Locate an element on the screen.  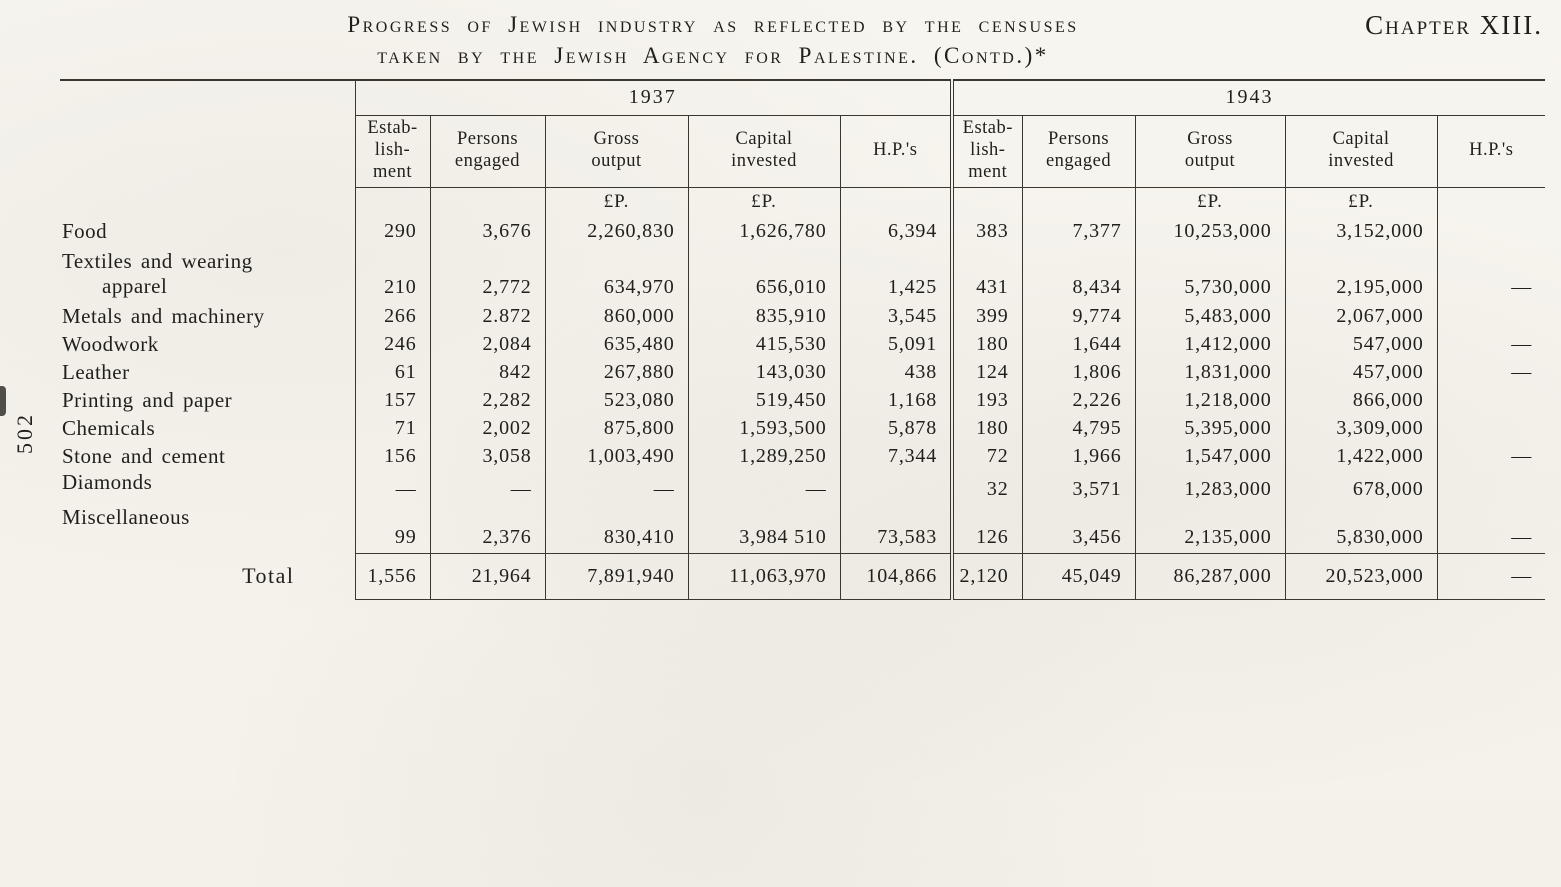
scan-artifact is located at coordinates (3, 401).